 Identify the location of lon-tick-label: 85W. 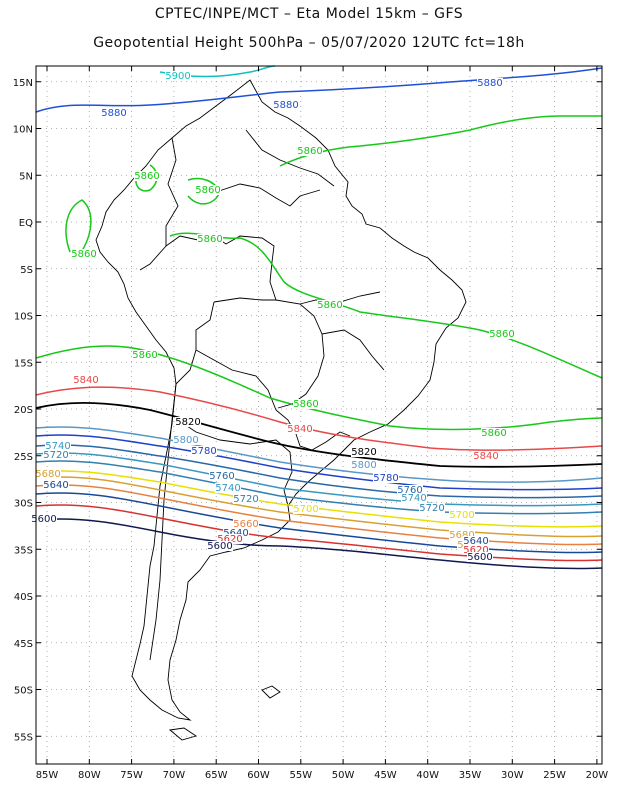
(47, 775).